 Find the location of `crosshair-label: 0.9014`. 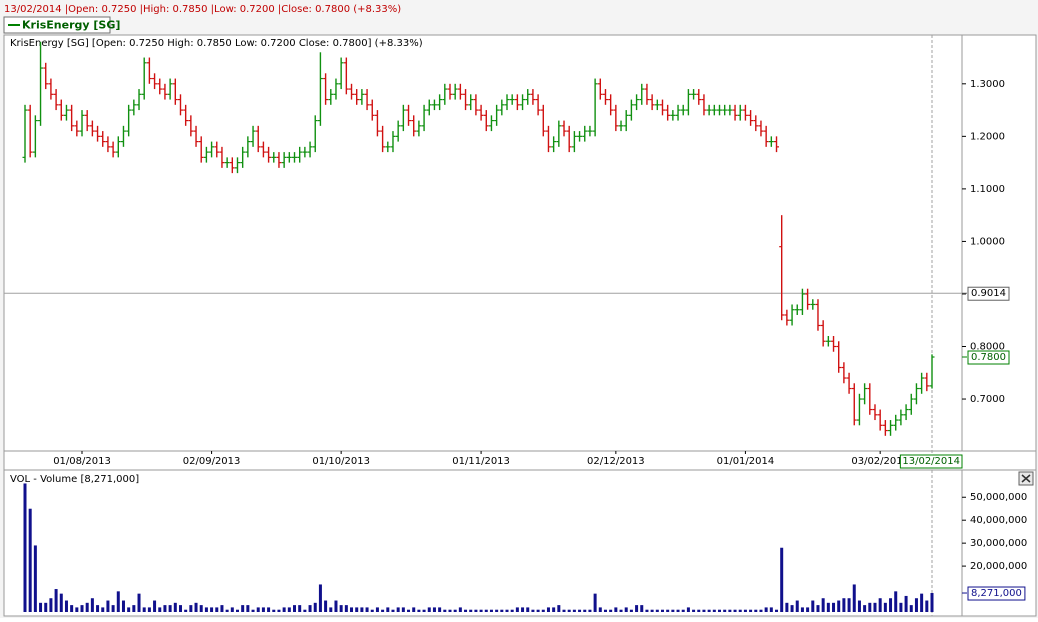

crosshair-label: 0.9014 is located at coordinates (988, 293).